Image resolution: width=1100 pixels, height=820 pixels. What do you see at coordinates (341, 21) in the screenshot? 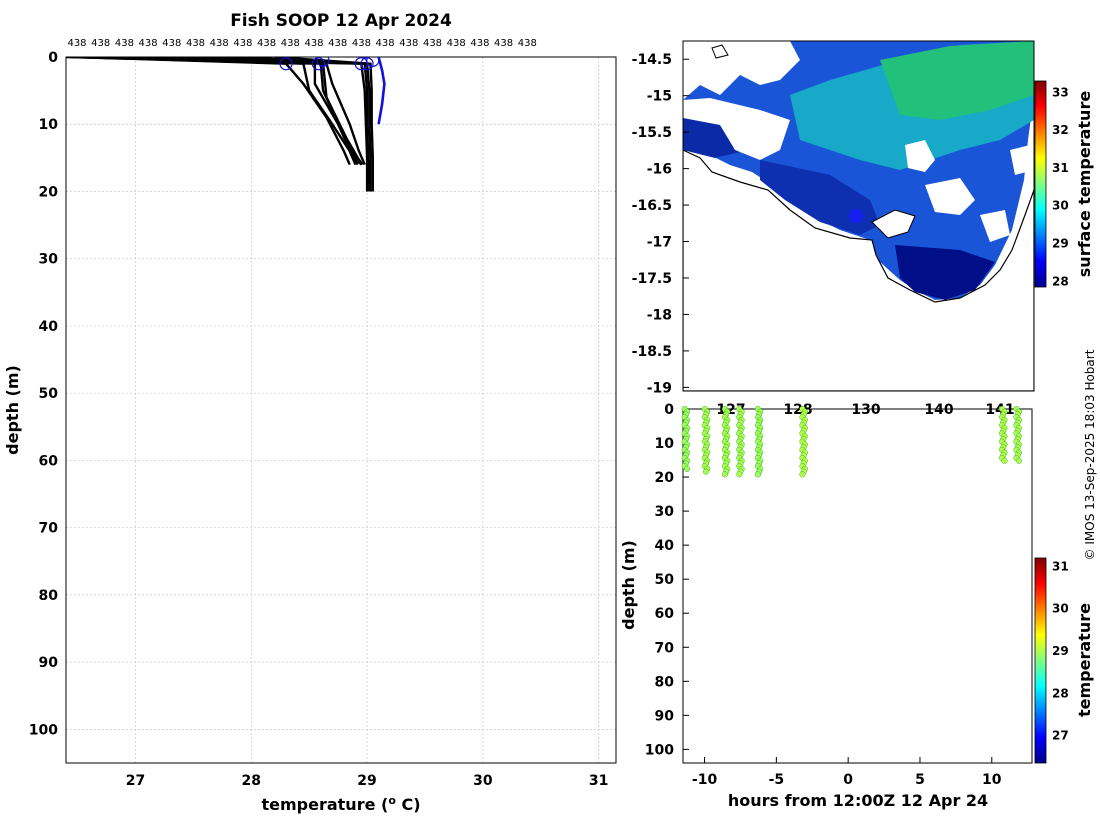
I see `chart-title: Fish SOOP 12 Apr 2024` at bounding box center [341, 21].